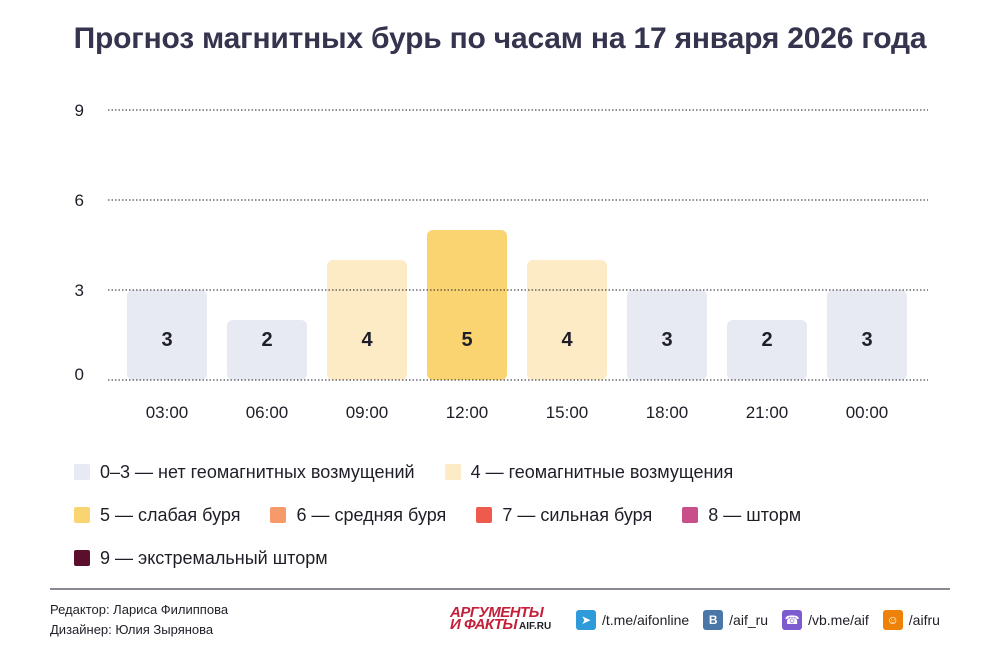 Image resolution: width=1000 pixels, height=663 pixels. I want to click on odnoklassniki-icon: ☺, so click(892, 620).